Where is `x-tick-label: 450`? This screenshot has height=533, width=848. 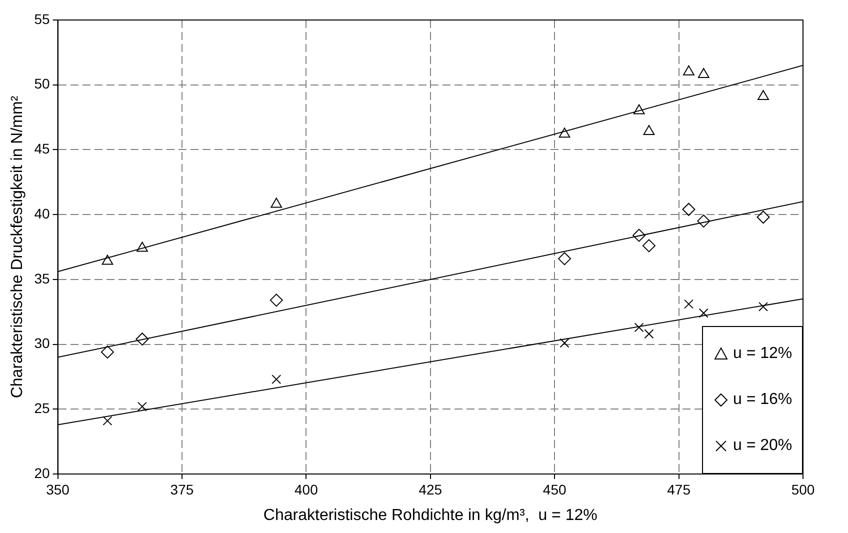 x-tick-label: 450 is located at coordinates (554, 489).